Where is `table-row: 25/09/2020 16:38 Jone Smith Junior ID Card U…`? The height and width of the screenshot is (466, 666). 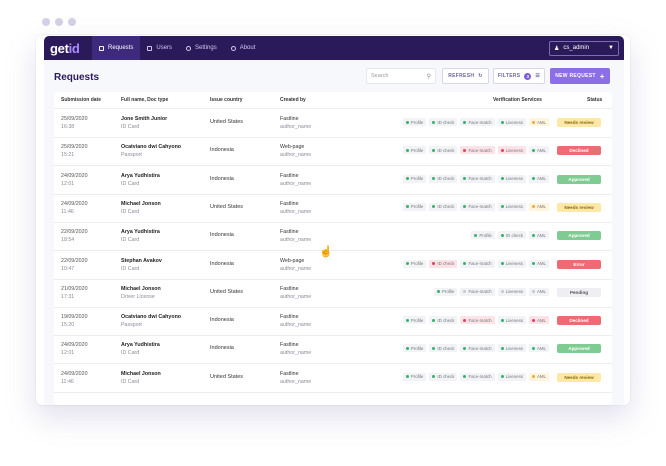 table-row: 25/09/2020 16:38 Jone Smith Junior ID Card U… is located at coordinates (333, 123).